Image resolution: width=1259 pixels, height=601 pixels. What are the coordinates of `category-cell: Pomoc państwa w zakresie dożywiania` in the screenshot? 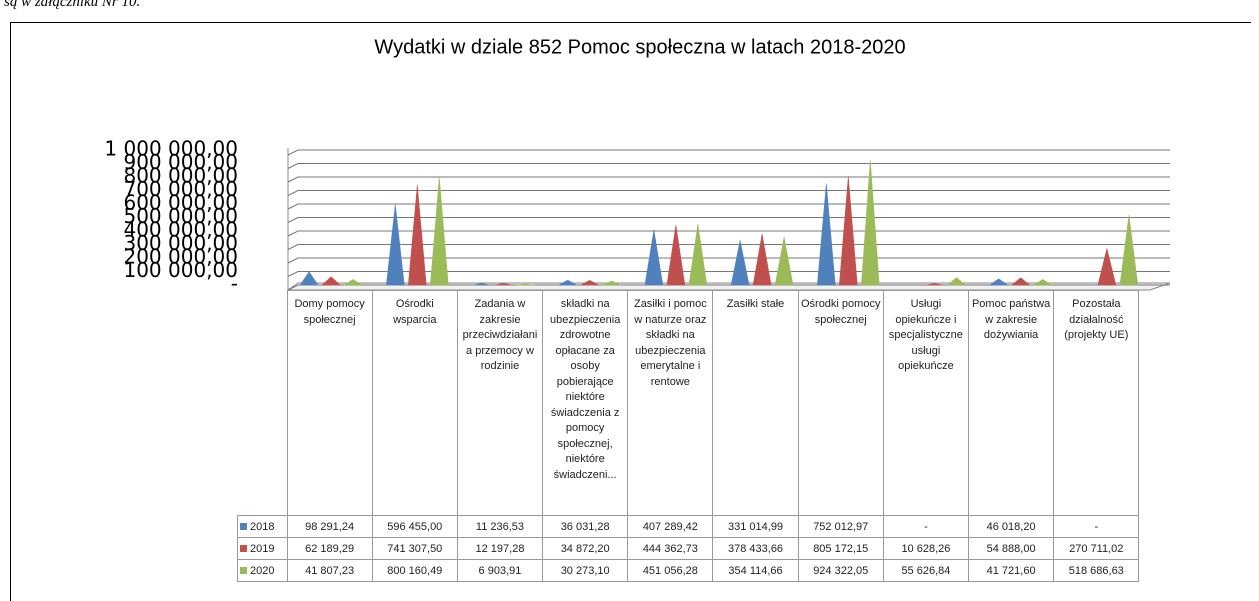 It's located at (1011, 403).